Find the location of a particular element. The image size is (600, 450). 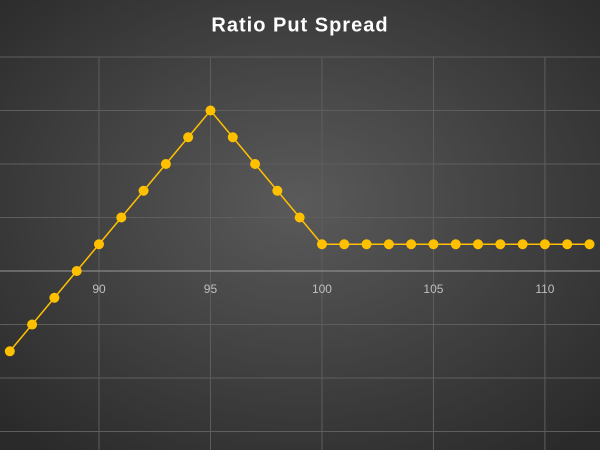

x-tick-label: 95 is located at coordinates (211, 289).